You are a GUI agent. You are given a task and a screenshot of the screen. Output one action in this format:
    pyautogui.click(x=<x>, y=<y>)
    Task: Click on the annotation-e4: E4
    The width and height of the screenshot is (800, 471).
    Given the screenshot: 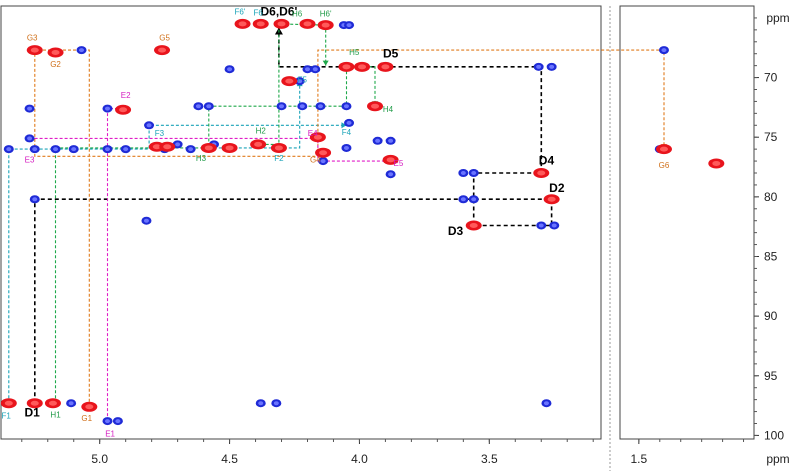 What is the action you would take?
    pyautogui.click(x=313, y=133)
    